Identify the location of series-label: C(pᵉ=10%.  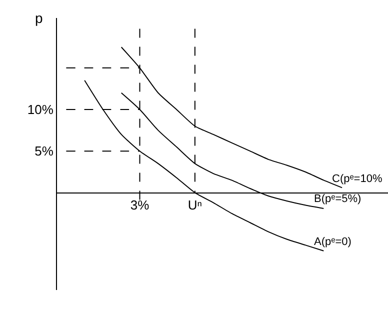
(357, 179).